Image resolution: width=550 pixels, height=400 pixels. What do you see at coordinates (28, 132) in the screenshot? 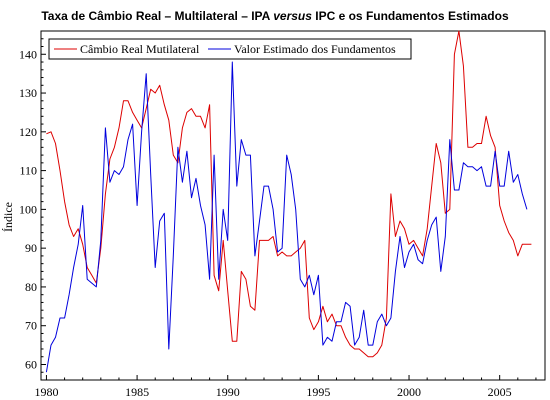
I see `y-tick-label: 120` at bounding box center [28, 132].